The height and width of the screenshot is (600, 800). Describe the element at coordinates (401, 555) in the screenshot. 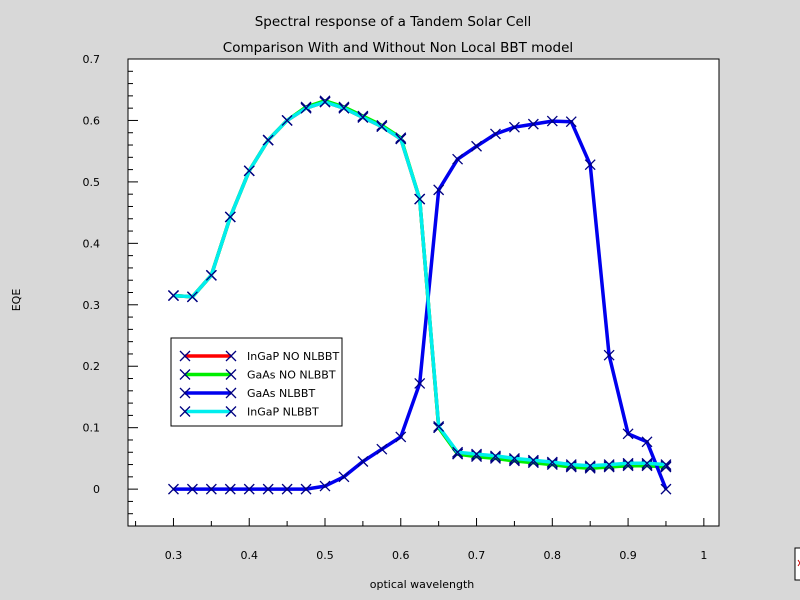

I see `x-tick-label: 0.6` at that location.